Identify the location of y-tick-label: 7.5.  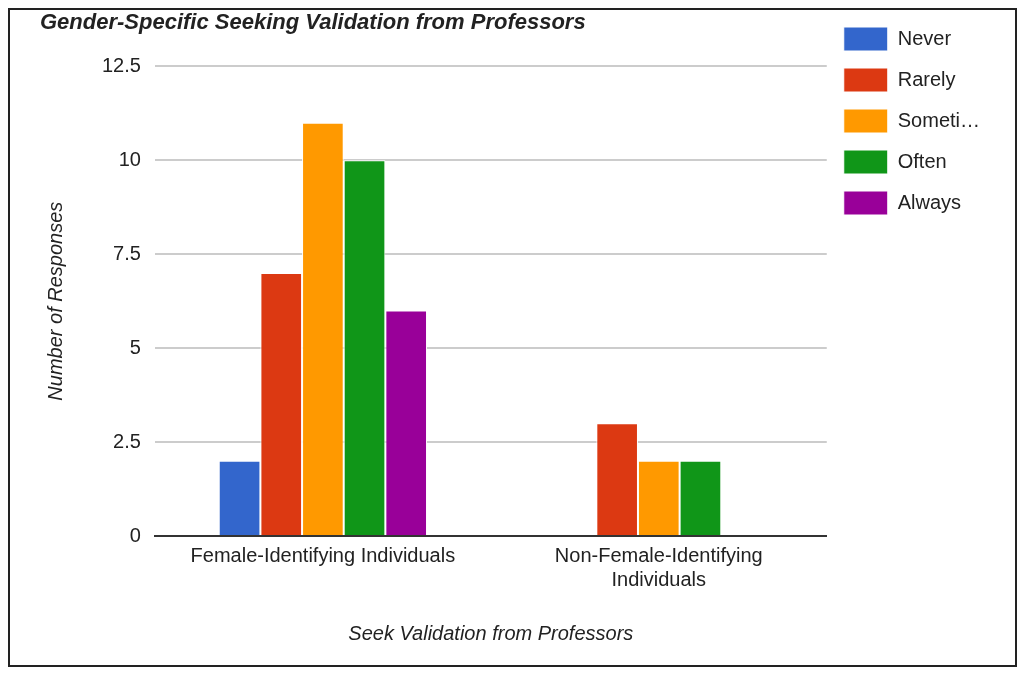
(127, 252).